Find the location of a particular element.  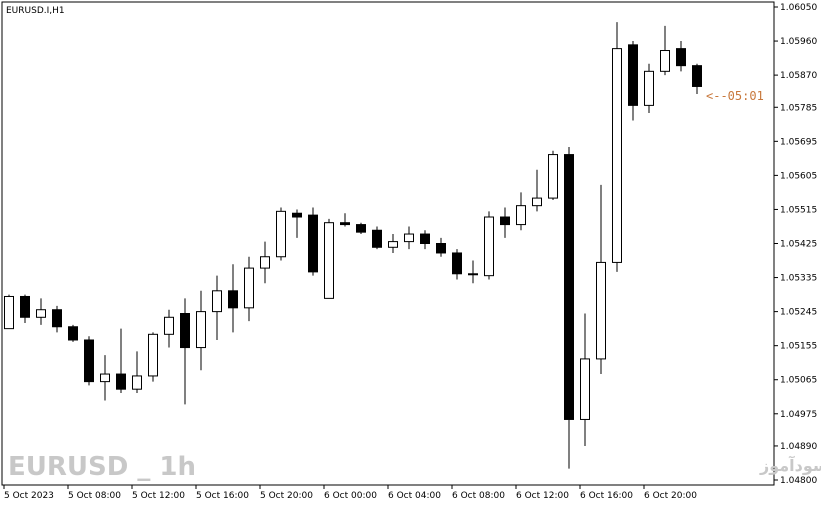

price-tick-label: 1.05695 is located at coordinates (798, 142).